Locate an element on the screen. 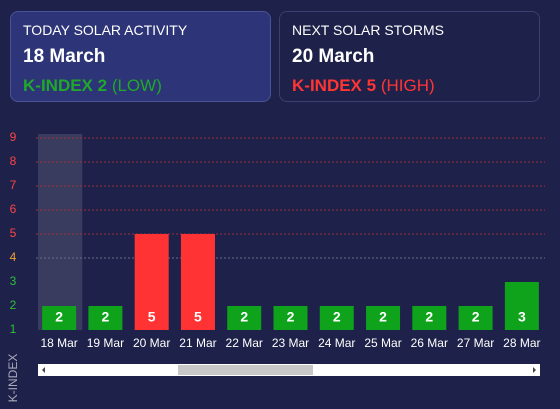 The image size is (560, 409). kindex: K-INDEX 2 is located at coordinates (65, 85).